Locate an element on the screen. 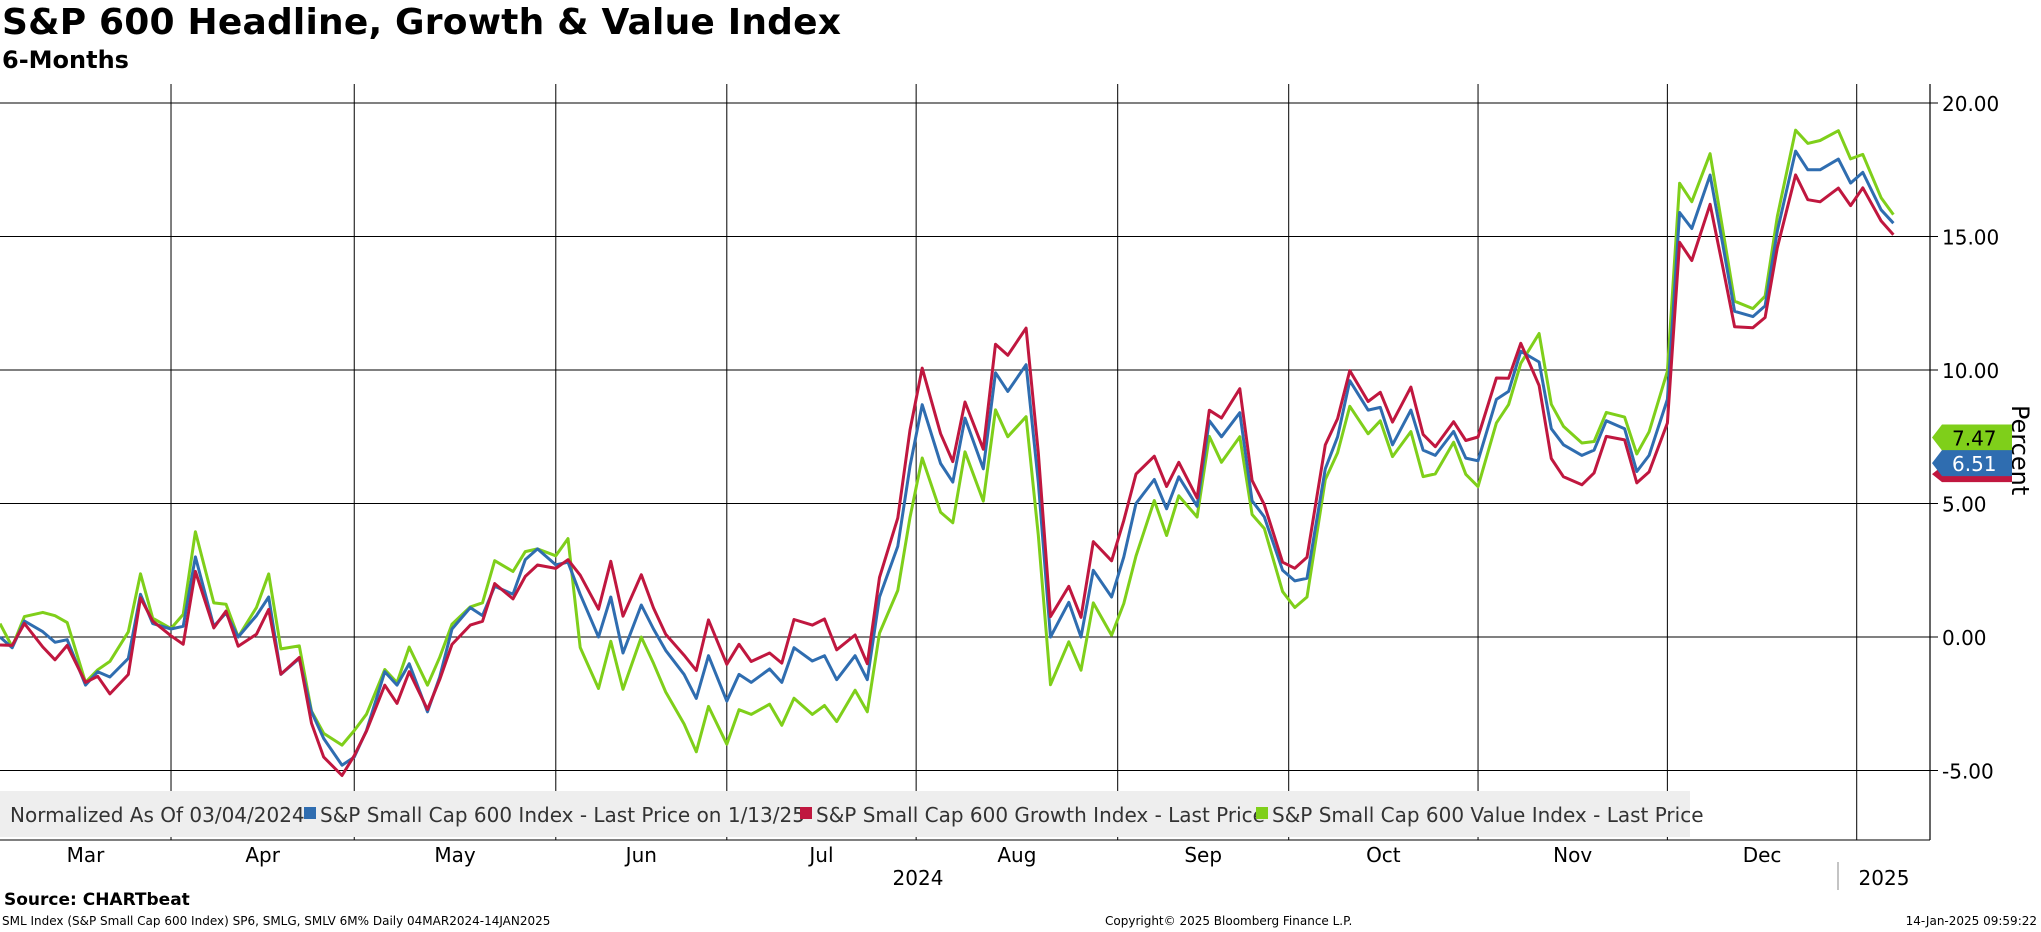 The width and height of the screenshot is (2041, 932). y-tick-label: 20.00 is located at coordinates (1970, 104).